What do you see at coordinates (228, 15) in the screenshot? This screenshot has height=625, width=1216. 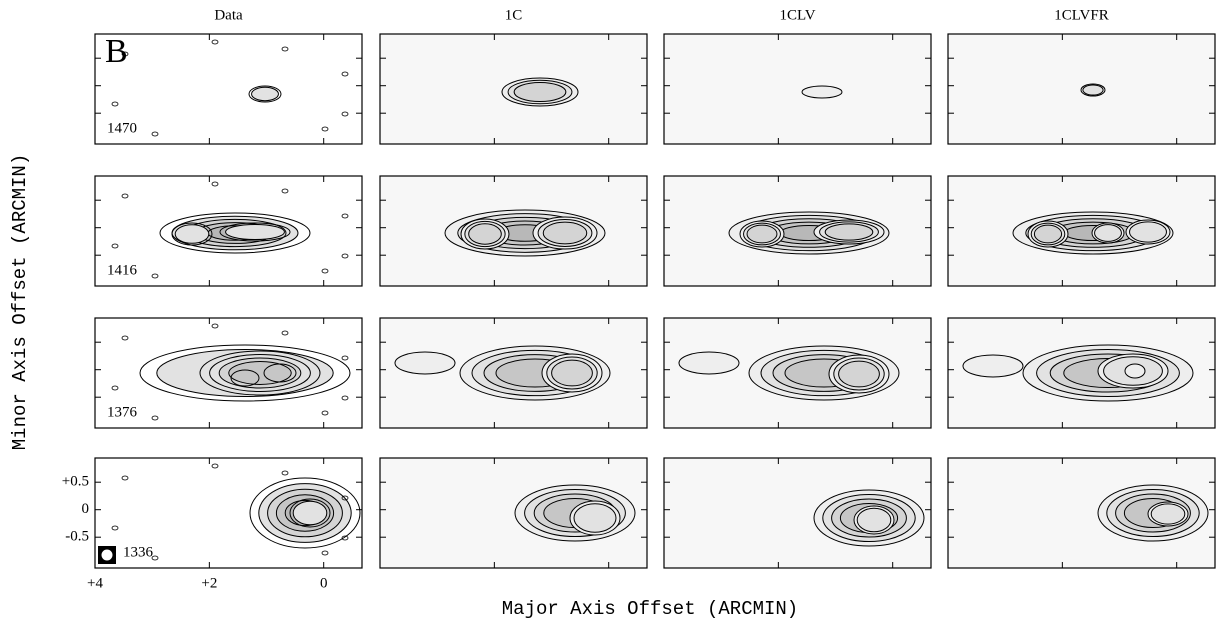 I see `column-title: Data` at bounding box center [228, 15].